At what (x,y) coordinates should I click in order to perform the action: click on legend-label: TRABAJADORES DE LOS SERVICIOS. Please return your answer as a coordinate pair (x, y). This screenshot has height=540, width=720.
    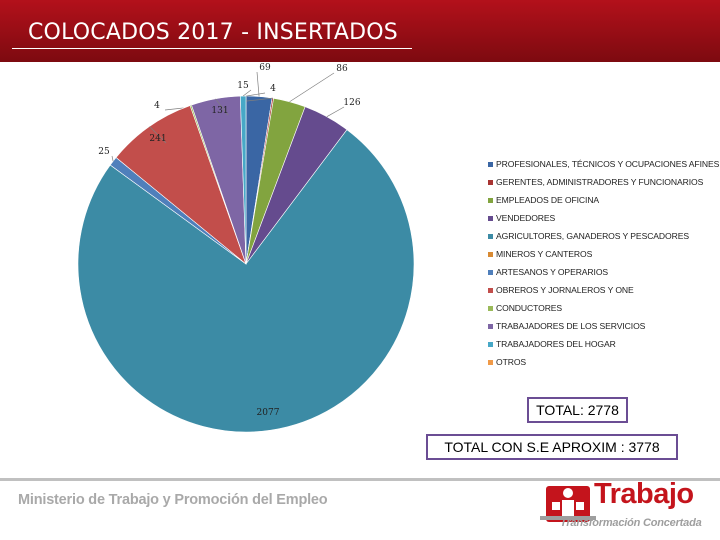
    Looking at the image, I should click on (571, 326).